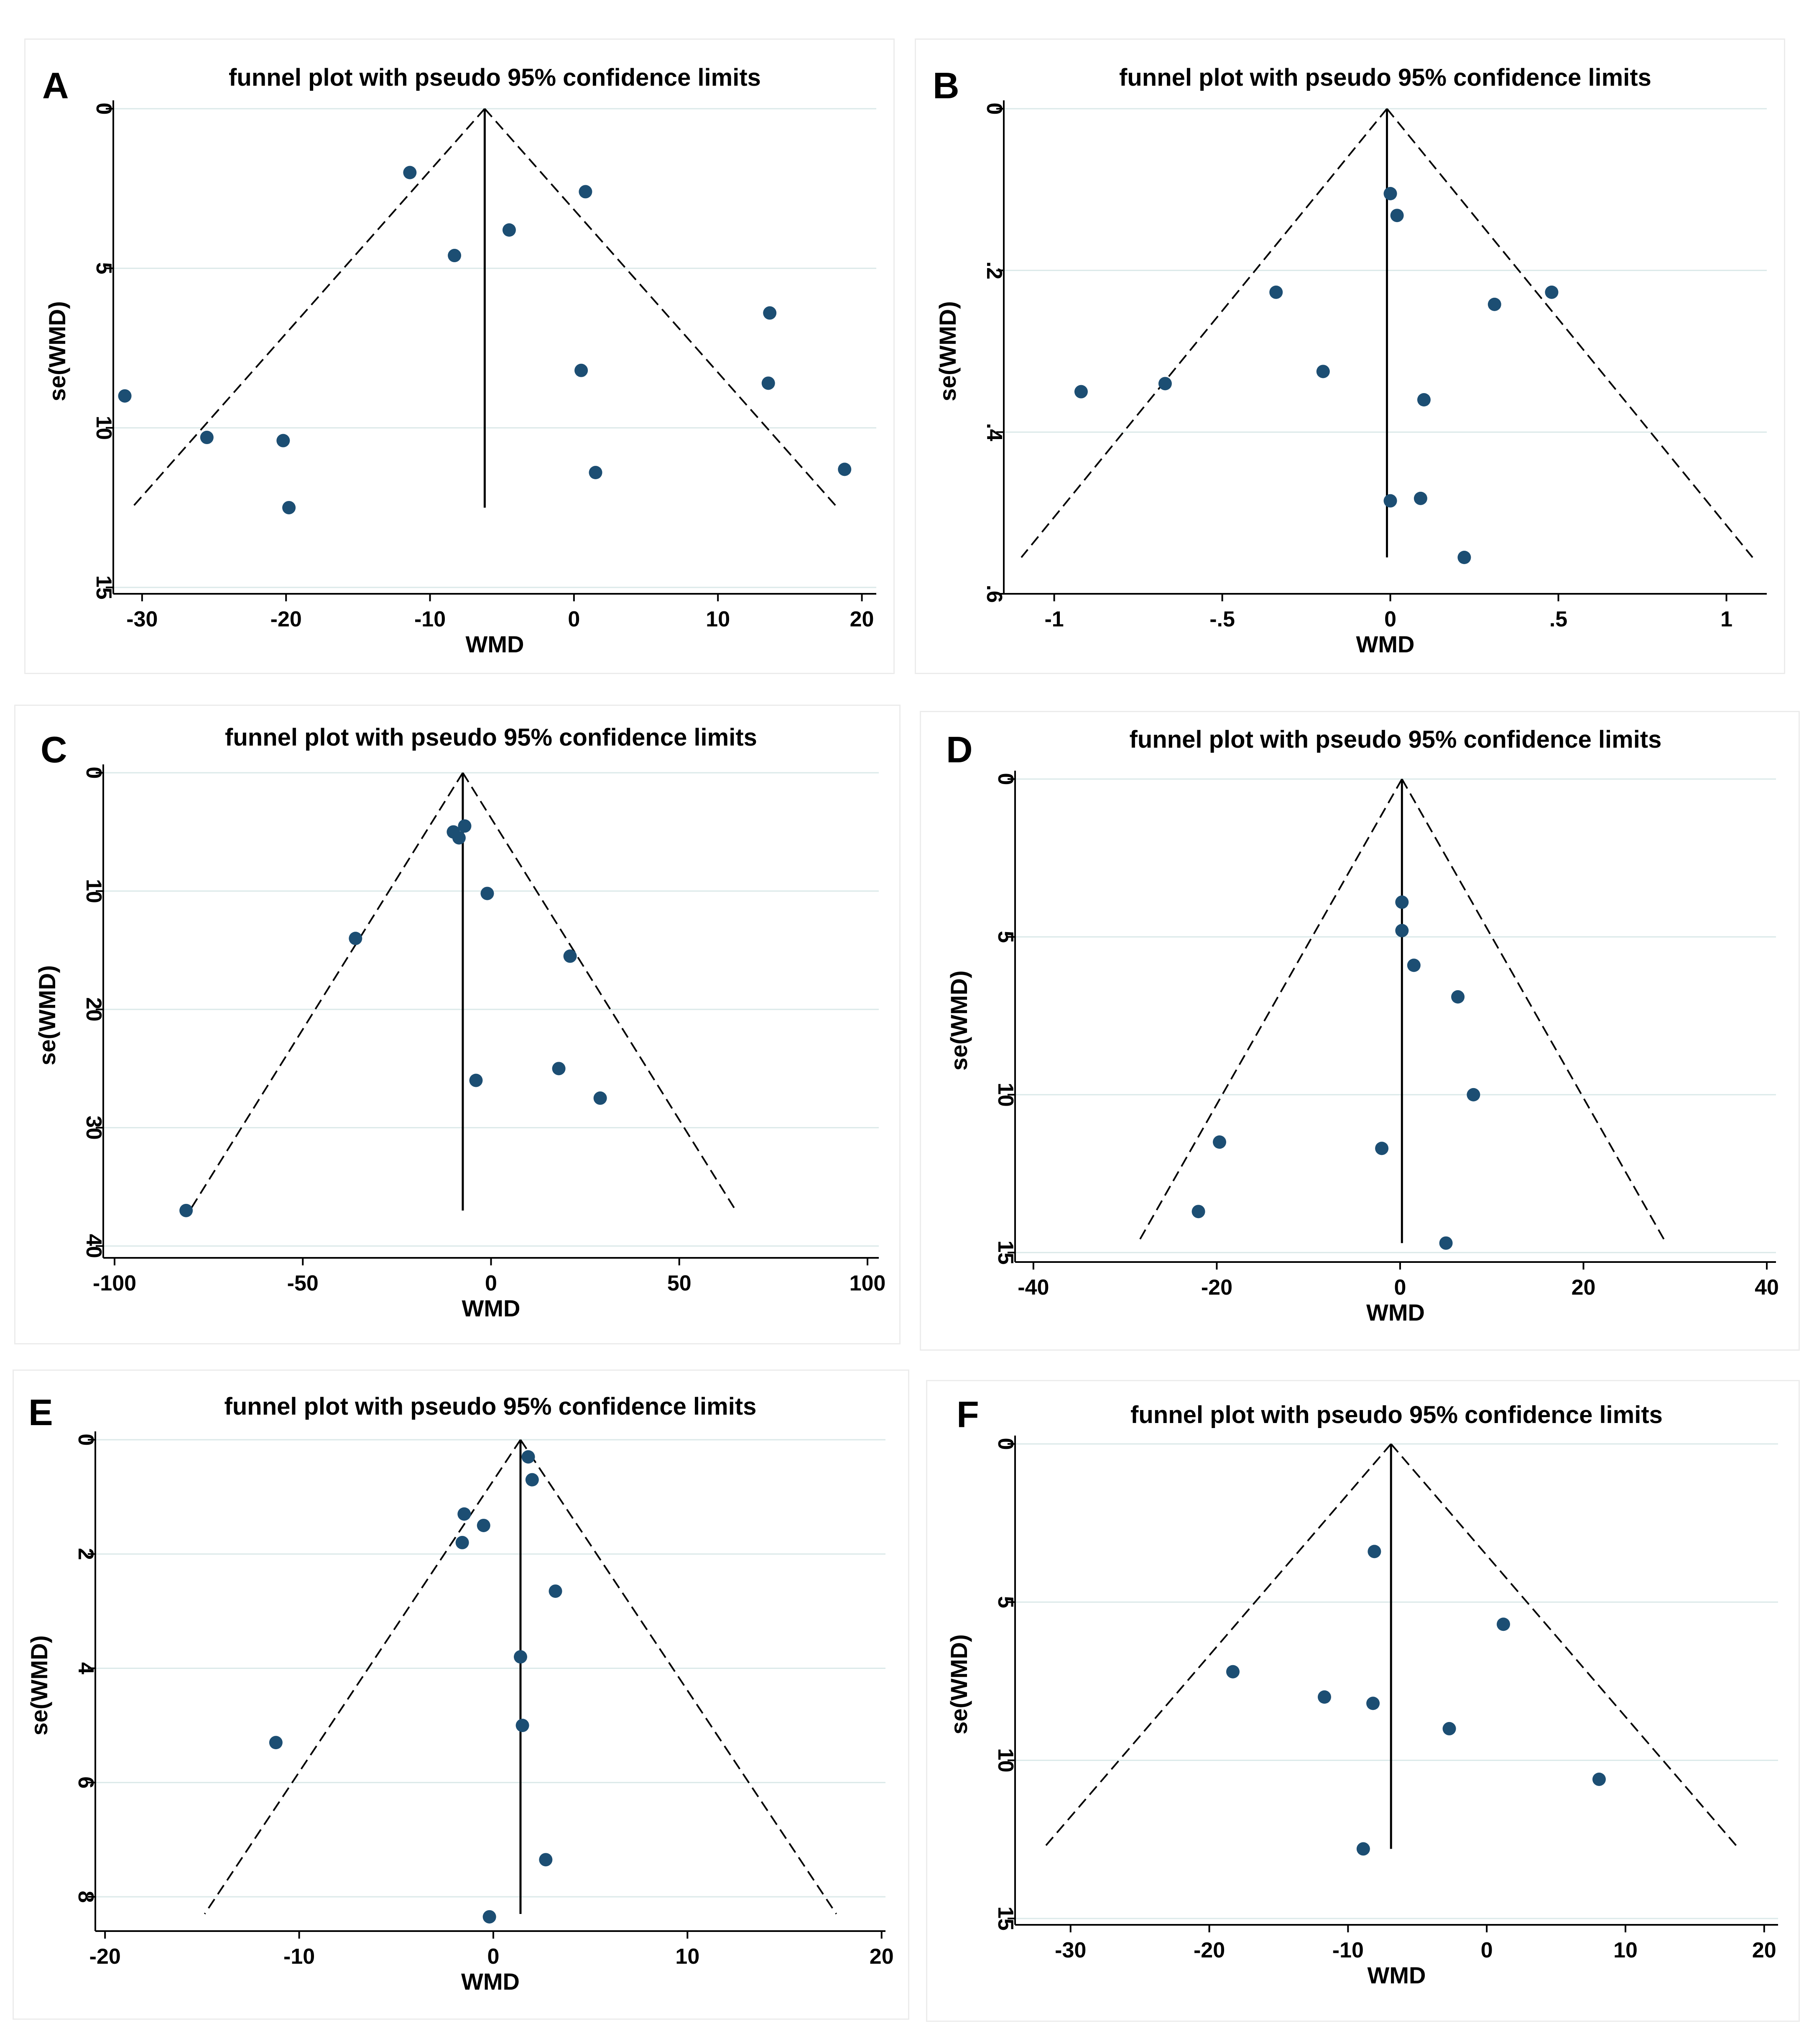  Describe the element at coordinates (86, 1782) in the screenshot. I see `y-tick-label: 6` at that location.